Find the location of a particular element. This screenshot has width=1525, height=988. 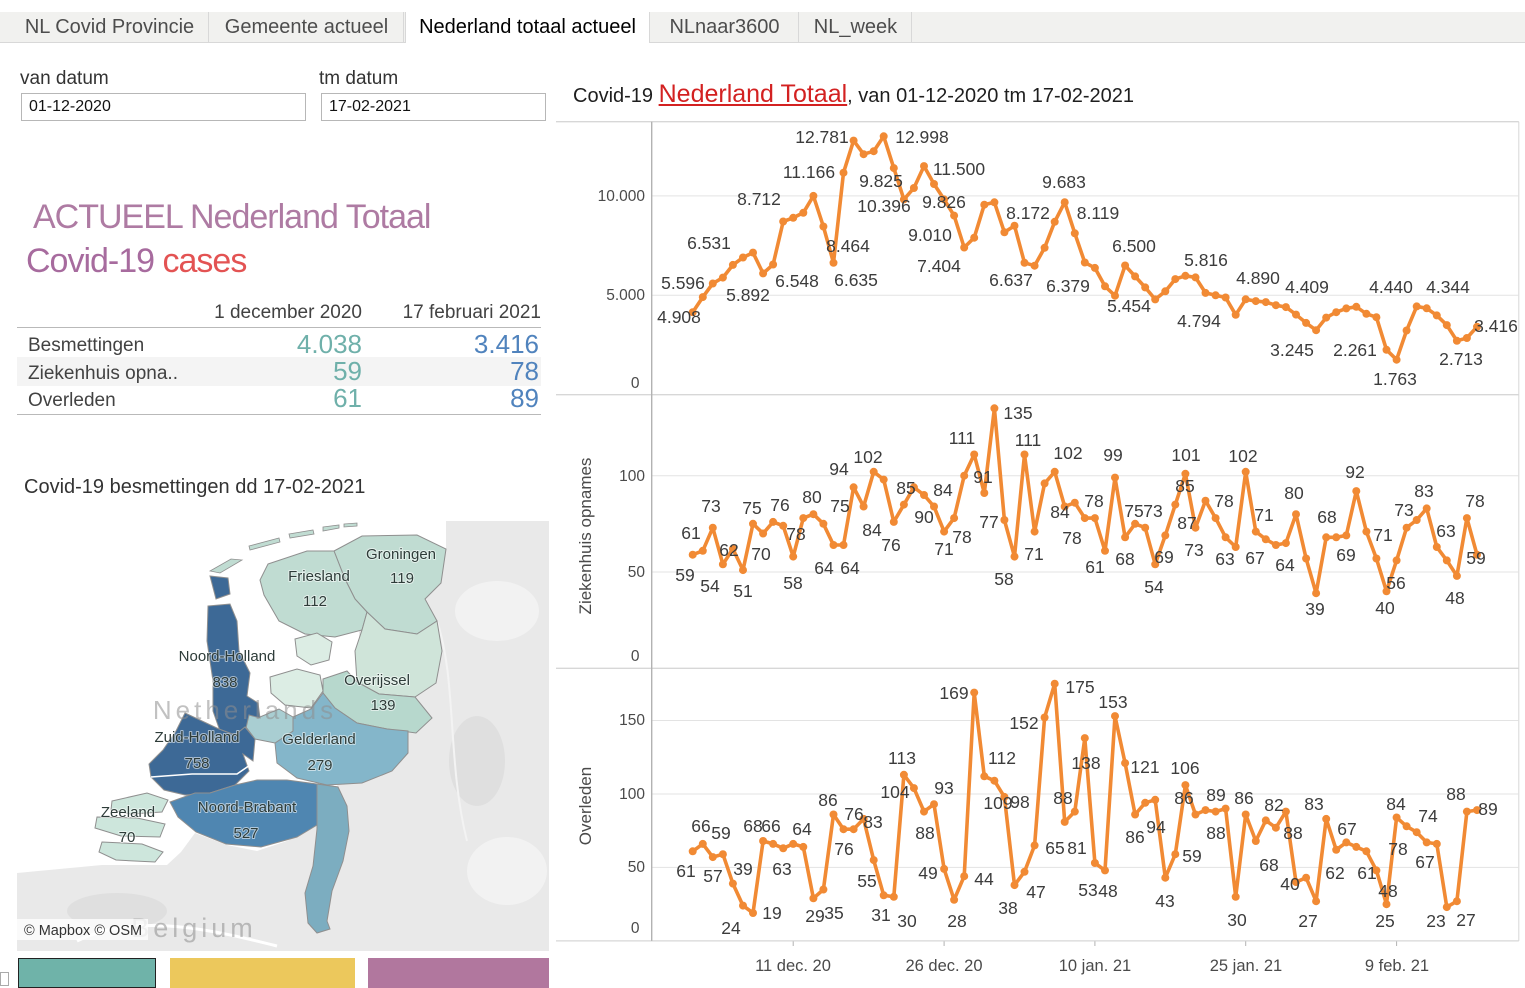

svg-text: 92 is located at coordinates (1354, 472).